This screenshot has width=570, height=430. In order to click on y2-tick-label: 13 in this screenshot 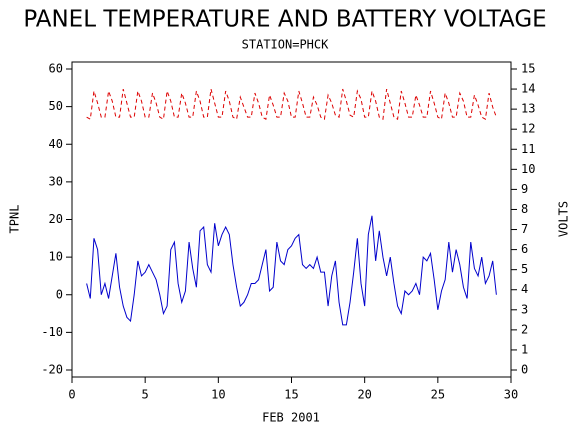, I will do `click(528, 109)`.